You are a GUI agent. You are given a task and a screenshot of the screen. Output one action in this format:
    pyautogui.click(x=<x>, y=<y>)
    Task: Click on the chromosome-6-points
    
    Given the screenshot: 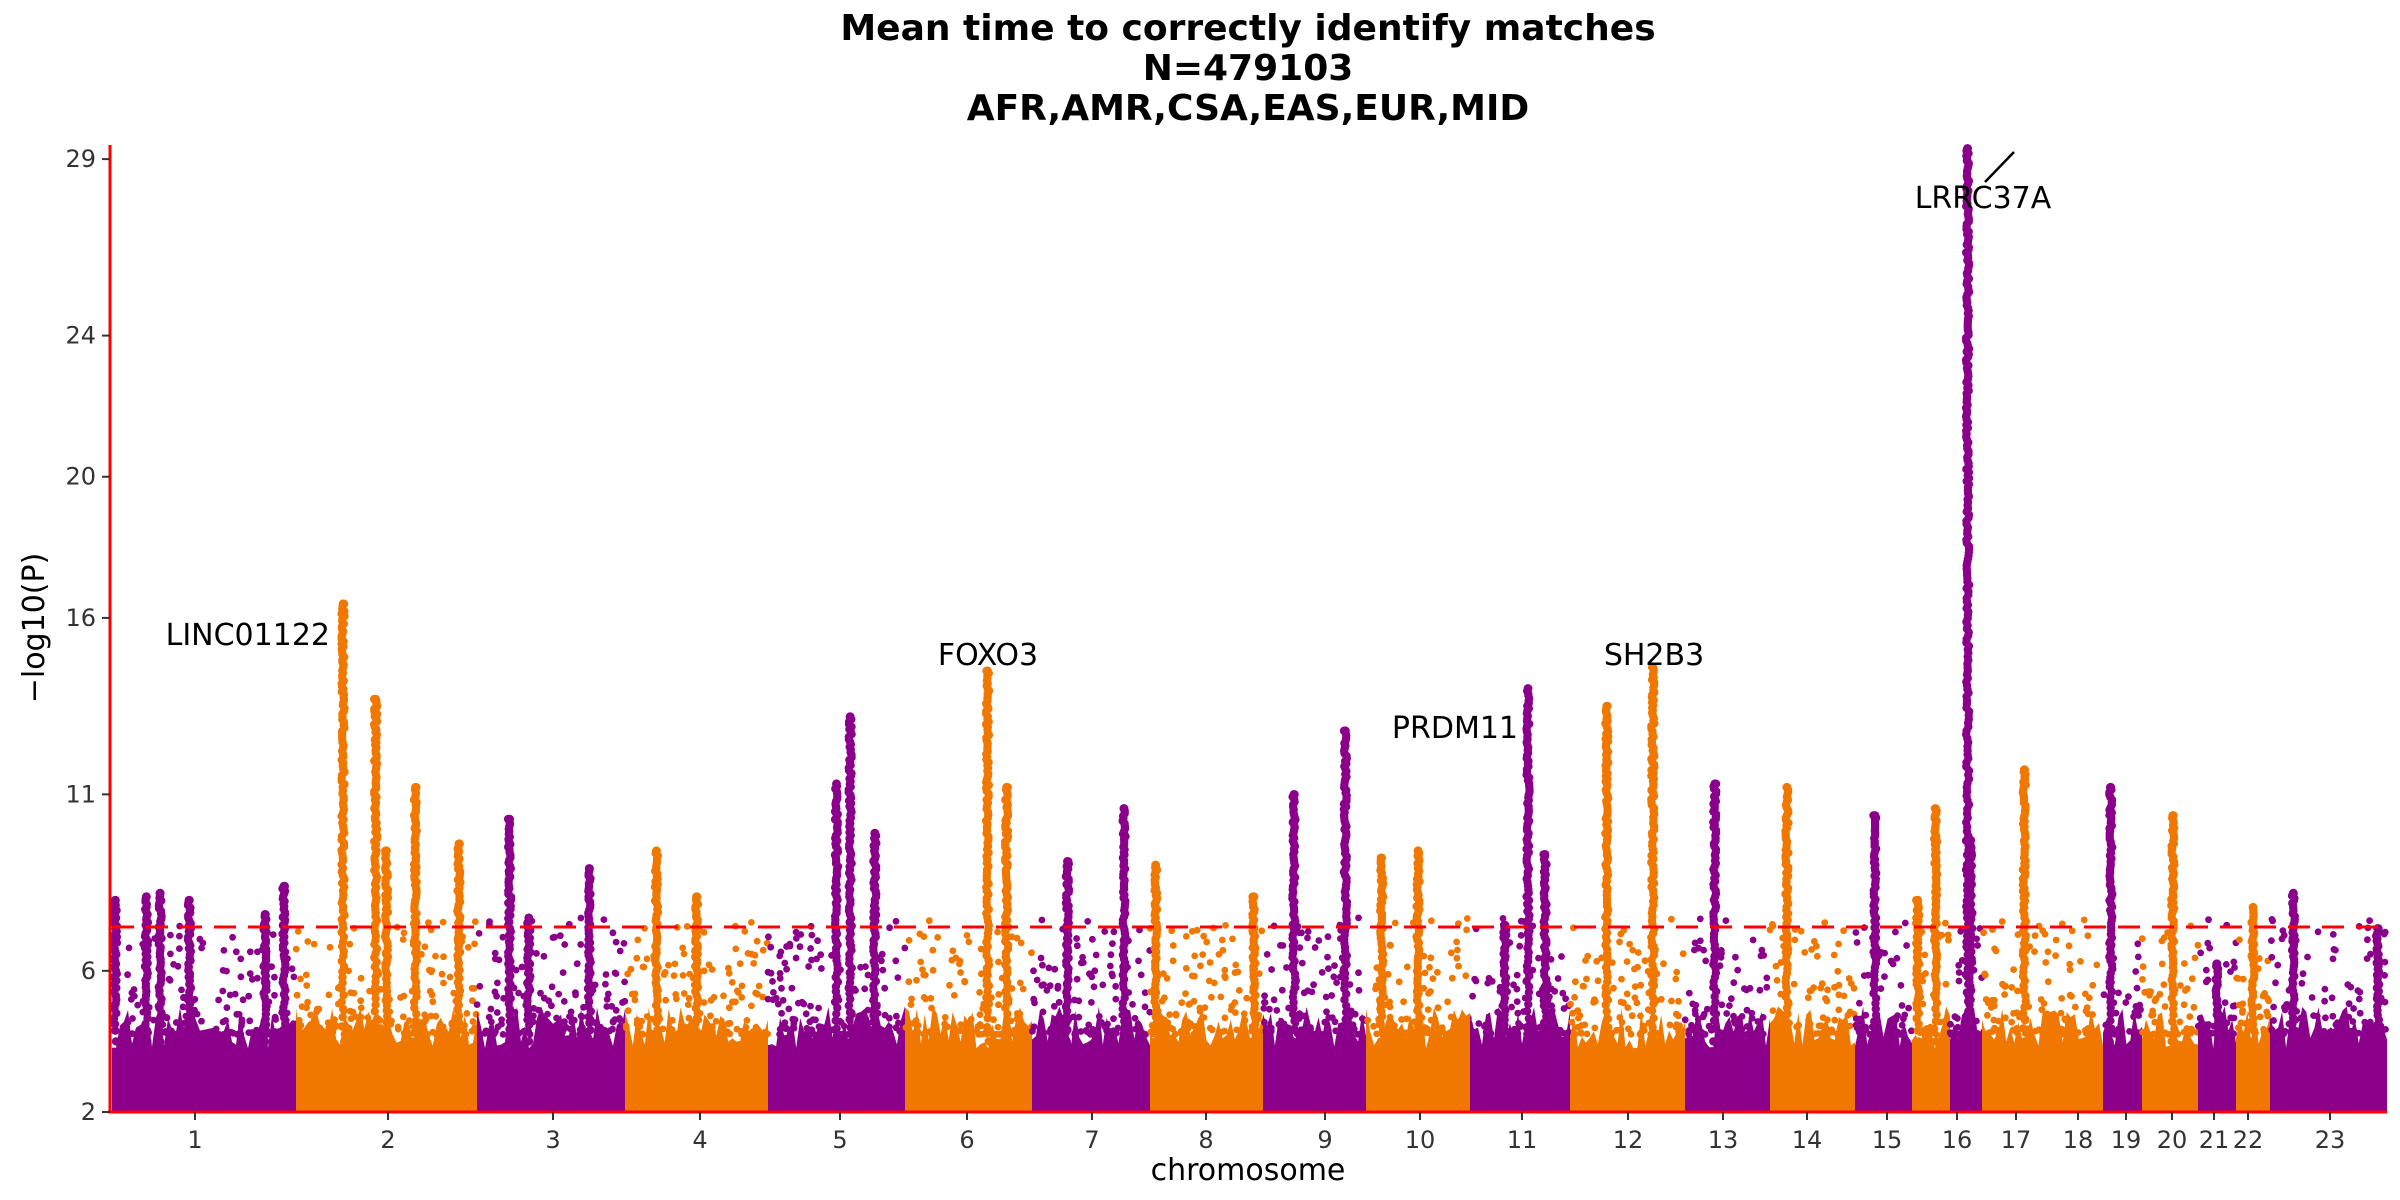 What is the action you would take?
    pyautogui.click(x=968, y=889)
    